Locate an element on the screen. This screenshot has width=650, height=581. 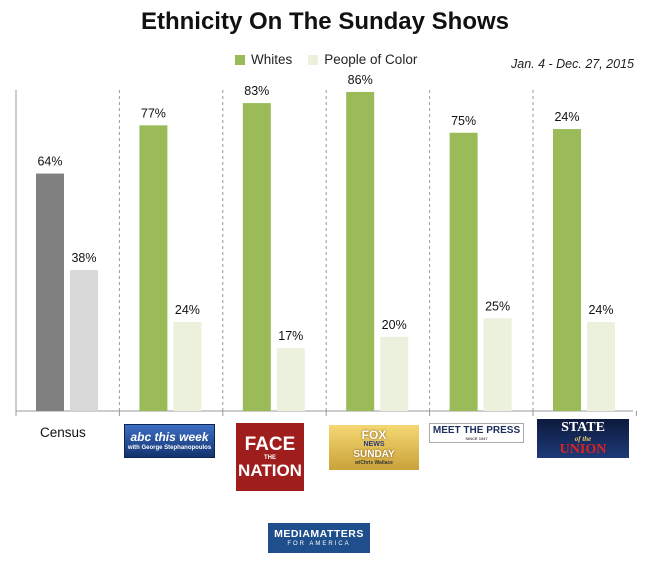
legend-item-people-of-color: People of Color is located at coordinates (362, 59).